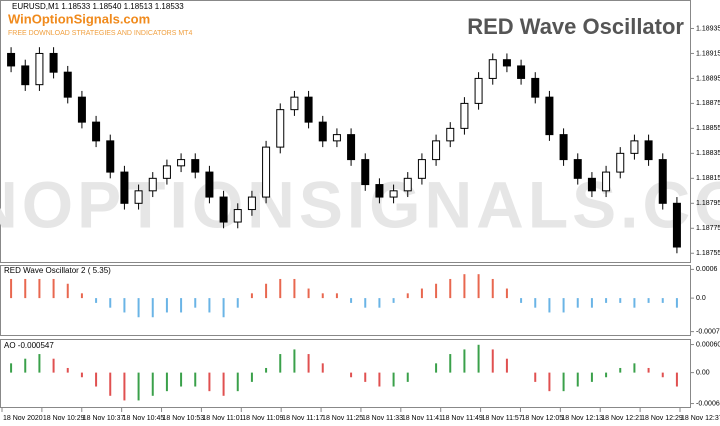 This screenshot has height=426, width=720. Describe the element at coordinates (184, 418) in the screenshot. I see `x-tick-label: 18 Nov 10:53` at that location.